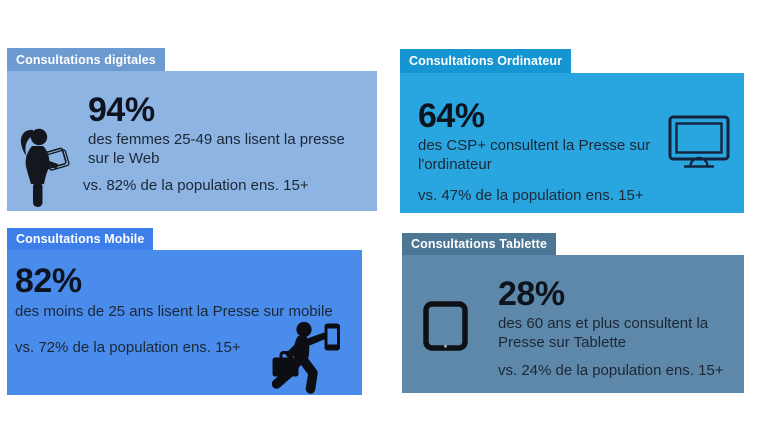  I want to click on panel-tab: Consultations Tablette, so click(479, 244).